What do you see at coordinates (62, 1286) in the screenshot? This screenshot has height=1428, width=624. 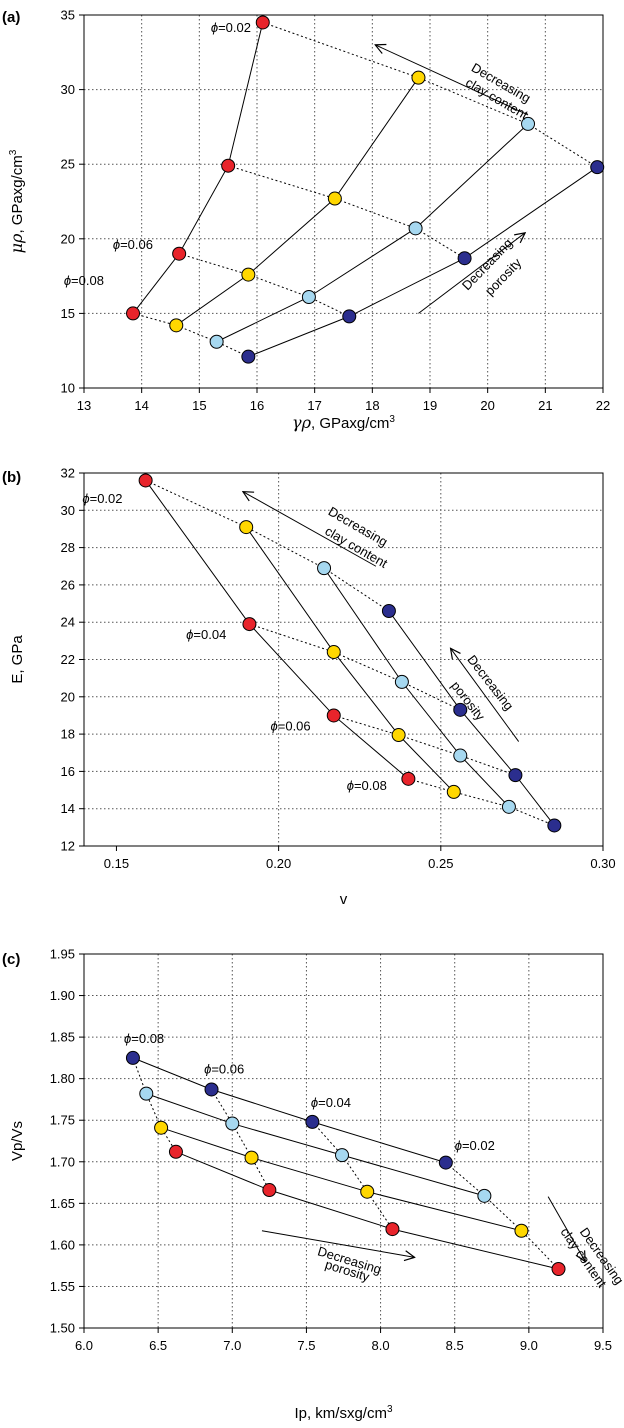 I see `y-tick-label: 1.55` at bounding box center [62, 1286].